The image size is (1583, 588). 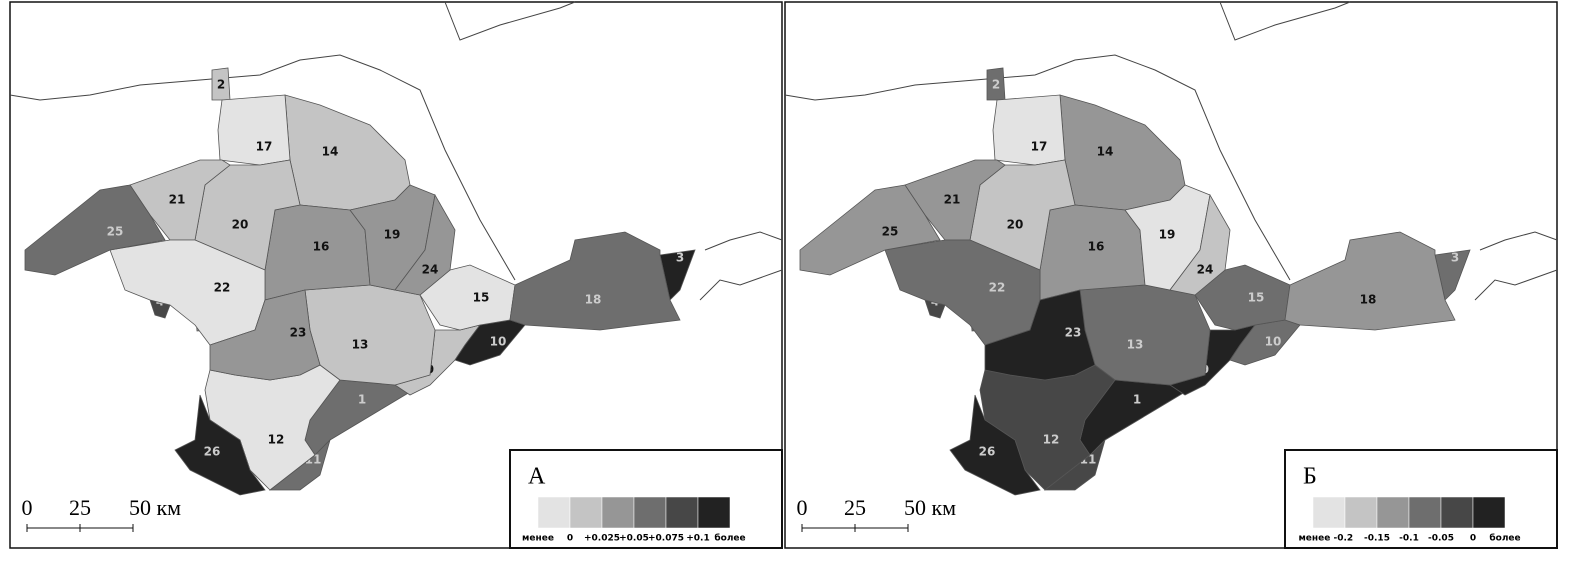 What do you see at coordinates (1377, 539) in the screenshot?
I see `legend-label: -0.15` at bounding box center [1377, 539].